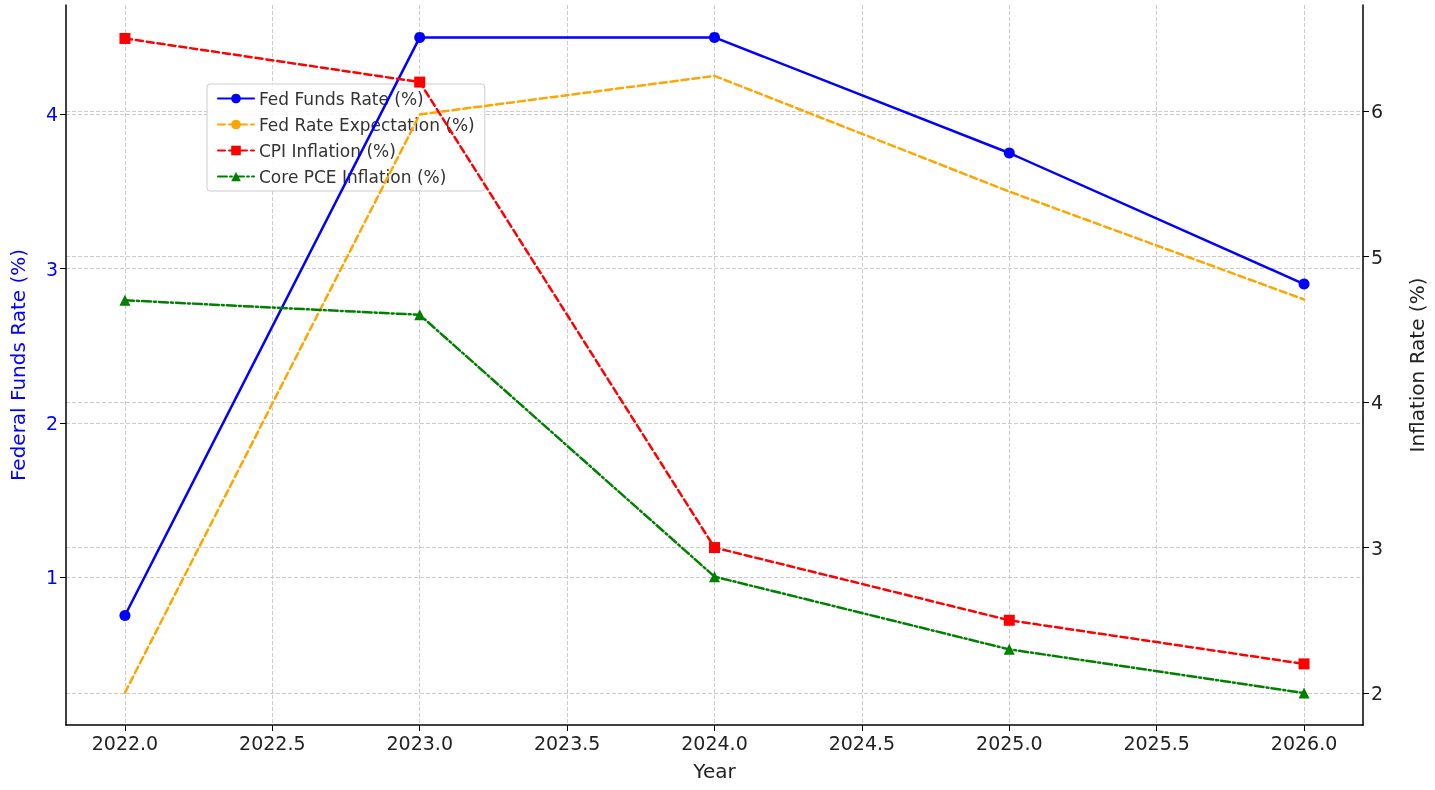 Image resolution: width=1435 pixels, height=790 pixels. I want to click on y2-tick-label: 5, so click(1377, 256).